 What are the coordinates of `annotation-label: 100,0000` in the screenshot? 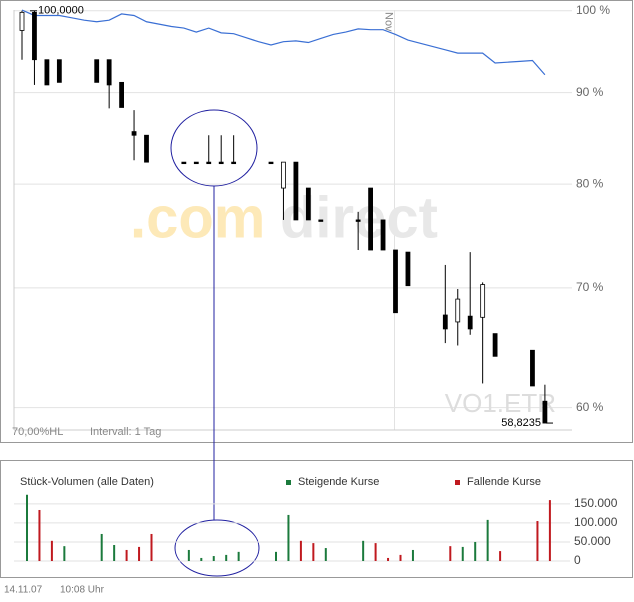 It's located at (61, 11).